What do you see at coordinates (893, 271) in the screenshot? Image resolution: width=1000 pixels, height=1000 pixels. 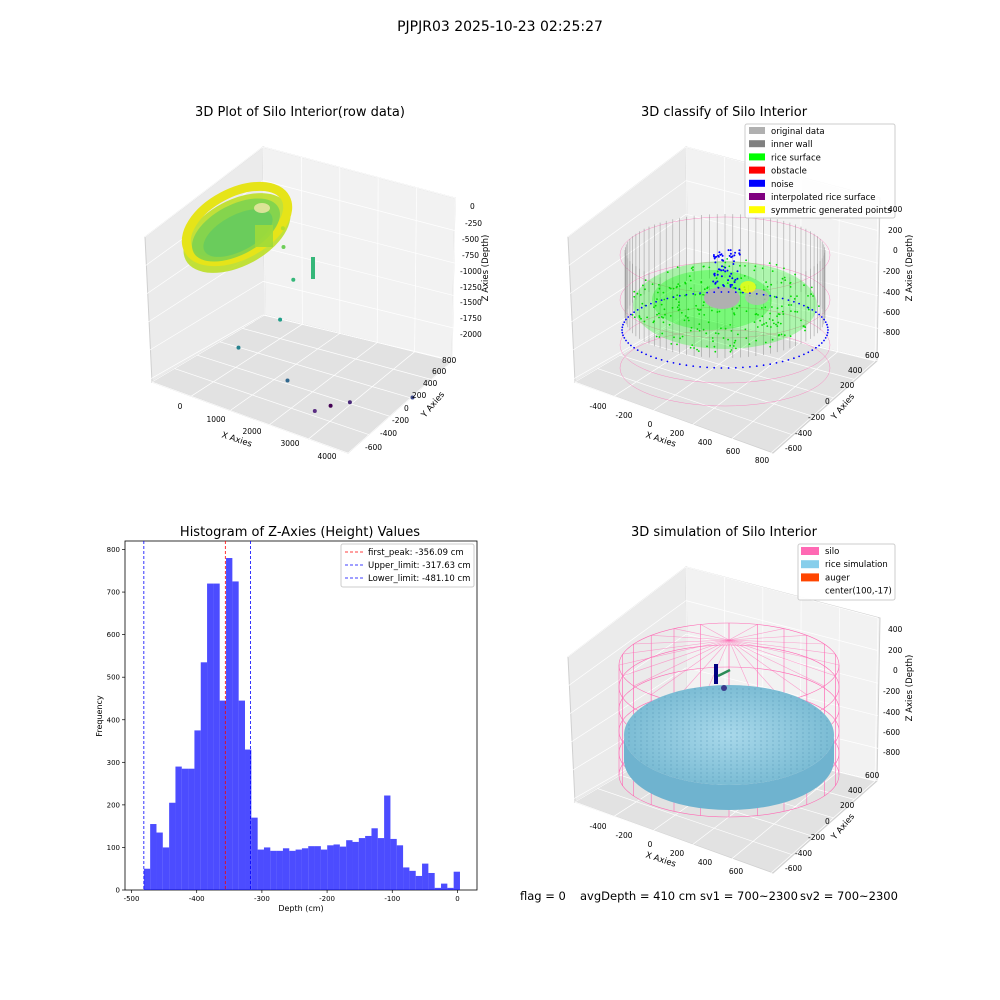 I see `panel2-z-ticks: 400 200 0 -200 -400 -600 -800` at bounding box center [893, 271].